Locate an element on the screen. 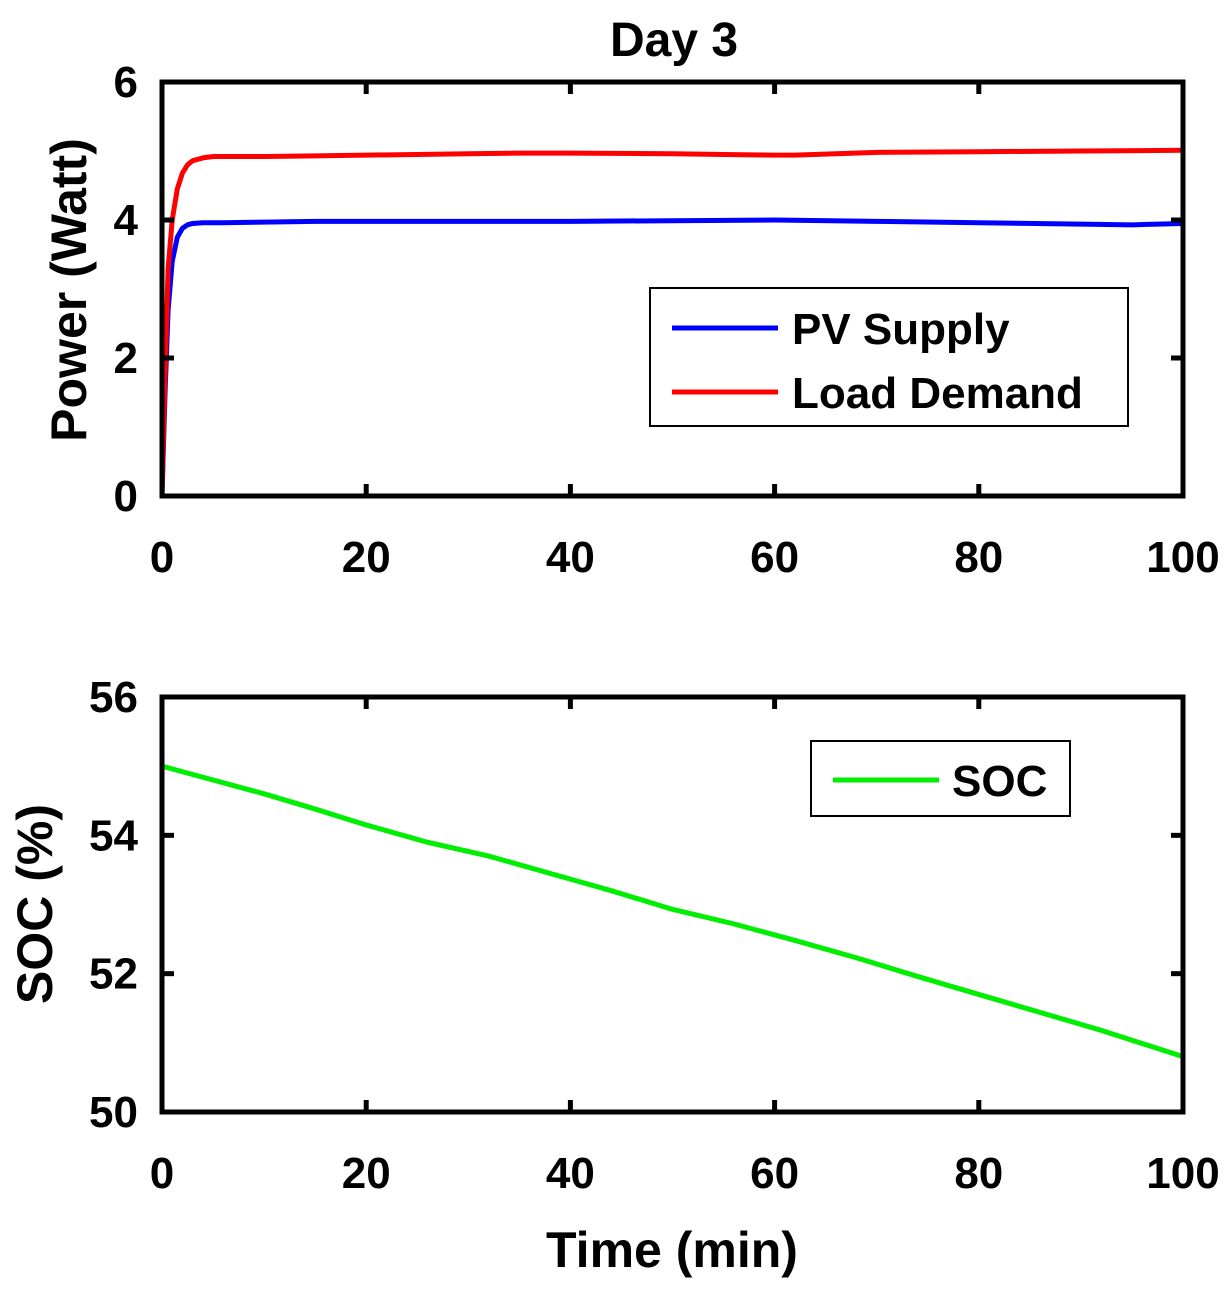 The height and width of the screenshot is (1291, 1229). power-chart-legend-label: PV Supply is located at coordinates (901, 329).